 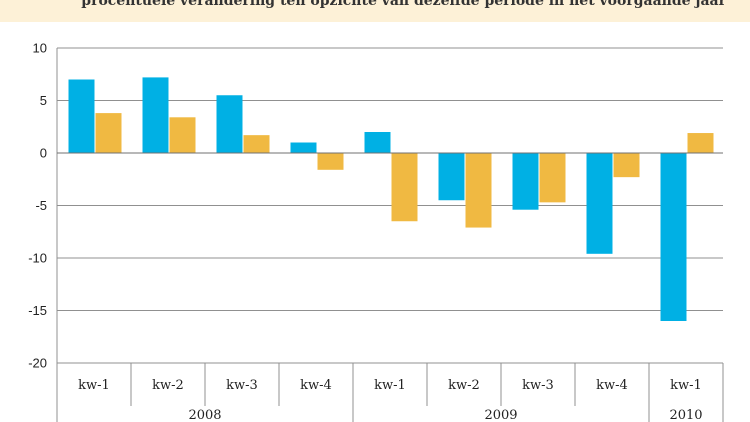 What do you see at coordinates (685, 415) in the screenshot?
I see `group-label: 2010` at bounding box center [685, 415].